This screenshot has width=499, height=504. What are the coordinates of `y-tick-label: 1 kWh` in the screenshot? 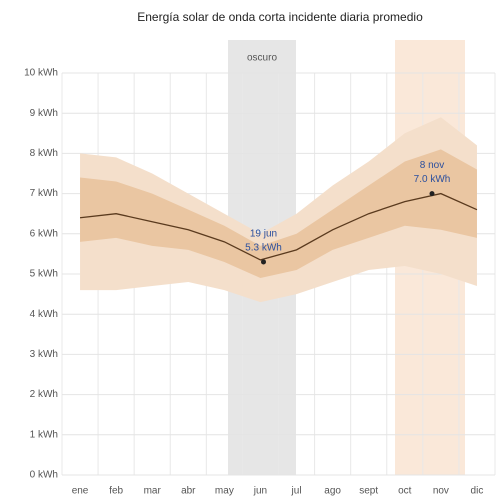 It's located at (44, 434).